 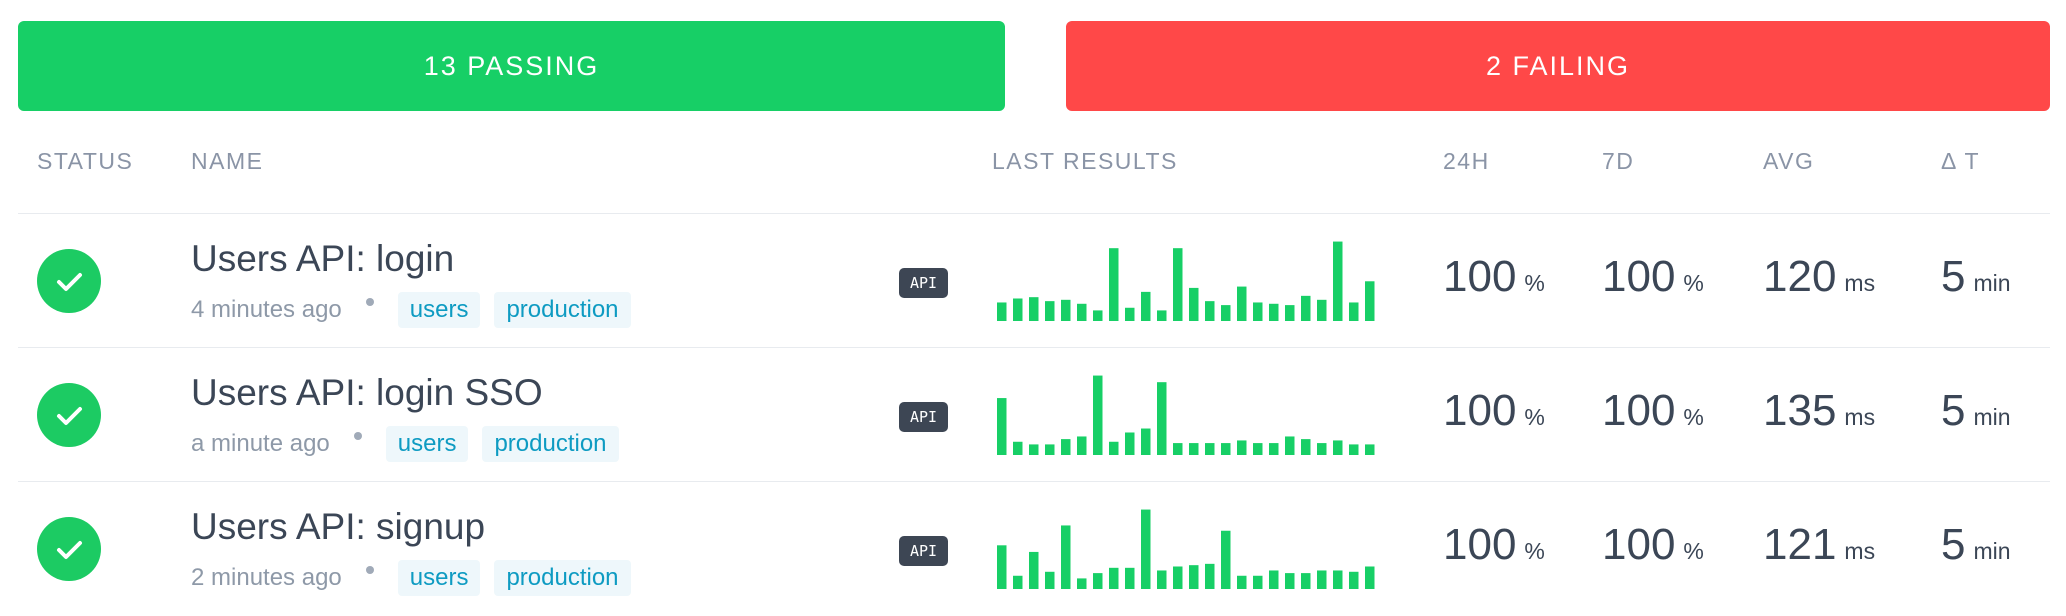 What do you see at coordinates (69, 281) in the screenshot?
I see `status-icon` at bounding box center [69, 281].